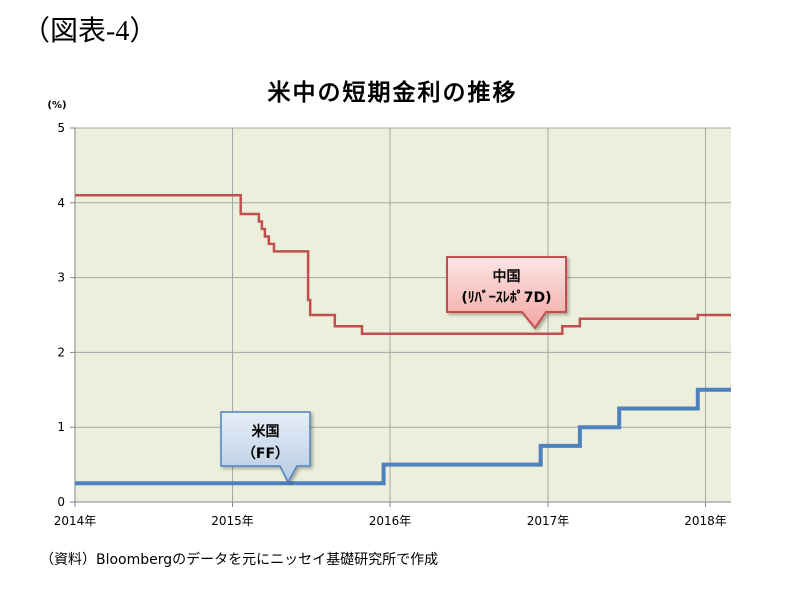  Describe the element at coordinates (548, 521) in the screenshot. I see `x-tick-label: 2017年` at that location.